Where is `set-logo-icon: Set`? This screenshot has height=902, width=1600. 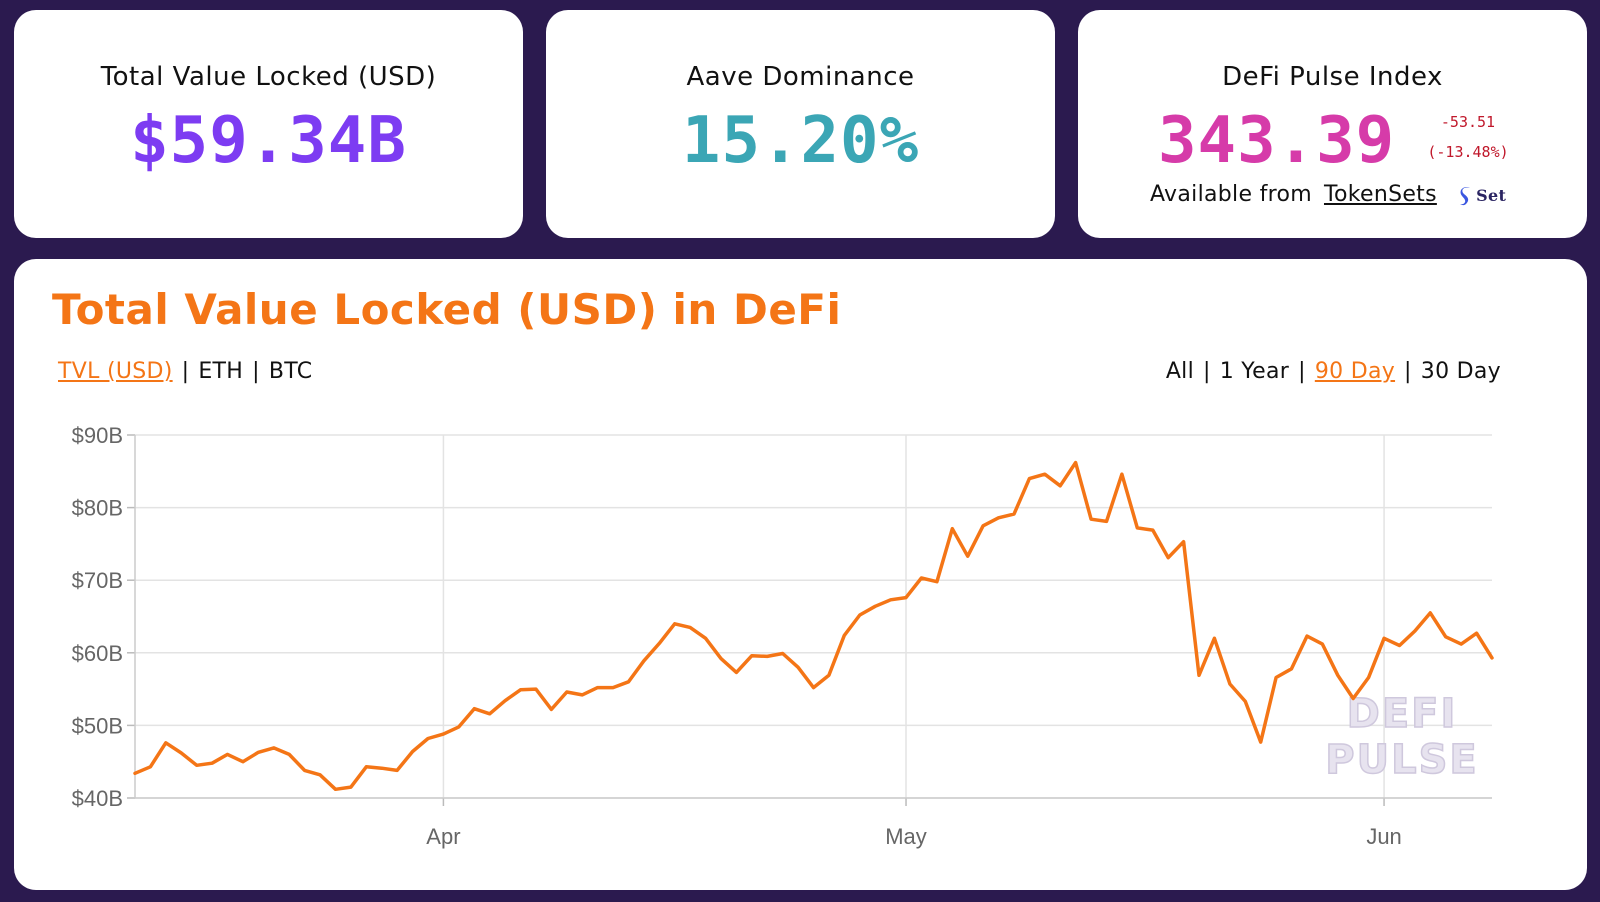 set-logo-icon: Set is located at coordinates (1482, 195).